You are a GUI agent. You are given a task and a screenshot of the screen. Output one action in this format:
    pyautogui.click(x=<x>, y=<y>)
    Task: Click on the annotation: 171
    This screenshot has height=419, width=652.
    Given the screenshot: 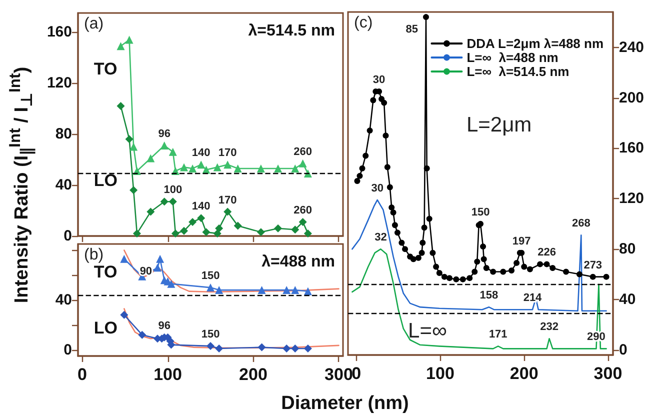 What is the action you would take?
    pyautogui.click(x=498, y=334)
    